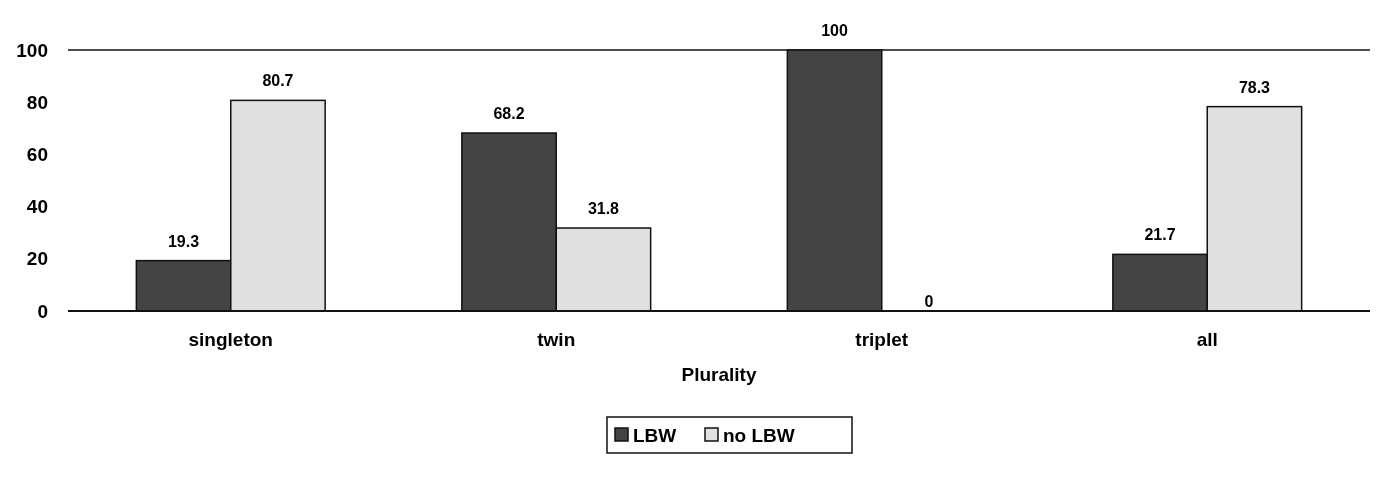 Image resolution: width=1378 pixels, height=479 pixels. What do you see at coordinates (834, 30) in the screenshot?
I see `data-label: 100` at bounding box center [834, 30].